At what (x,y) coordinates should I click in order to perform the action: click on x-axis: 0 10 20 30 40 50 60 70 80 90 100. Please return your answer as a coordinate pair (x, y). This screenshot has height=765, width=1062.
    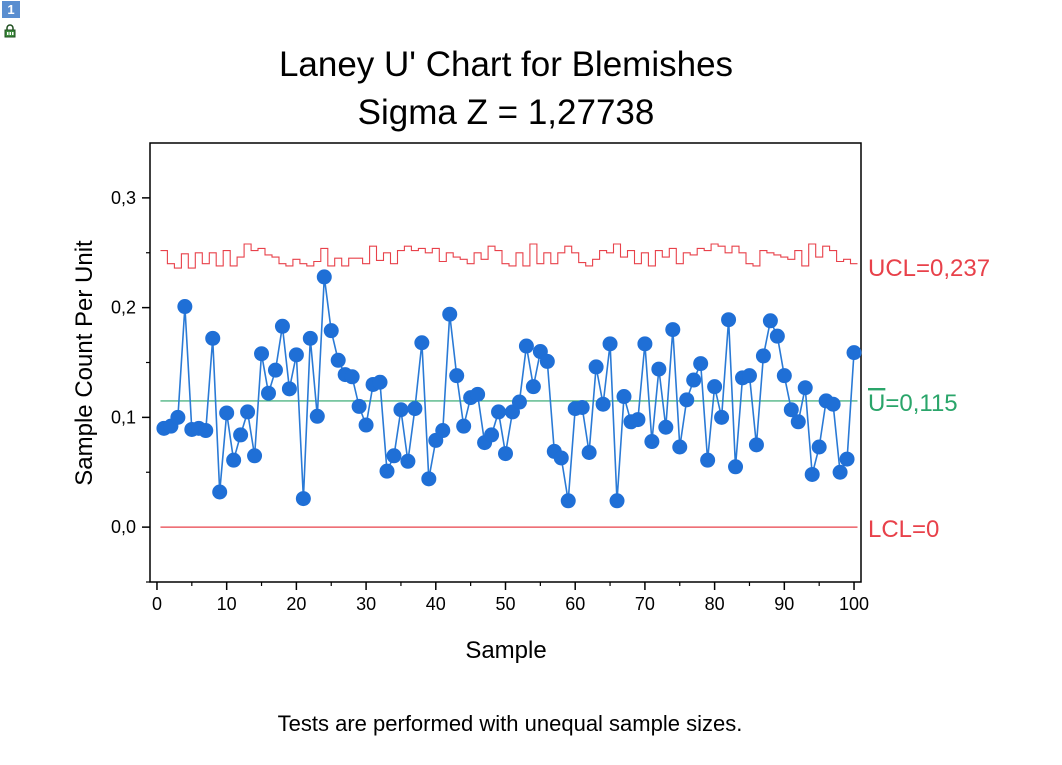
    Looking at the image, I should click on (510, 598).